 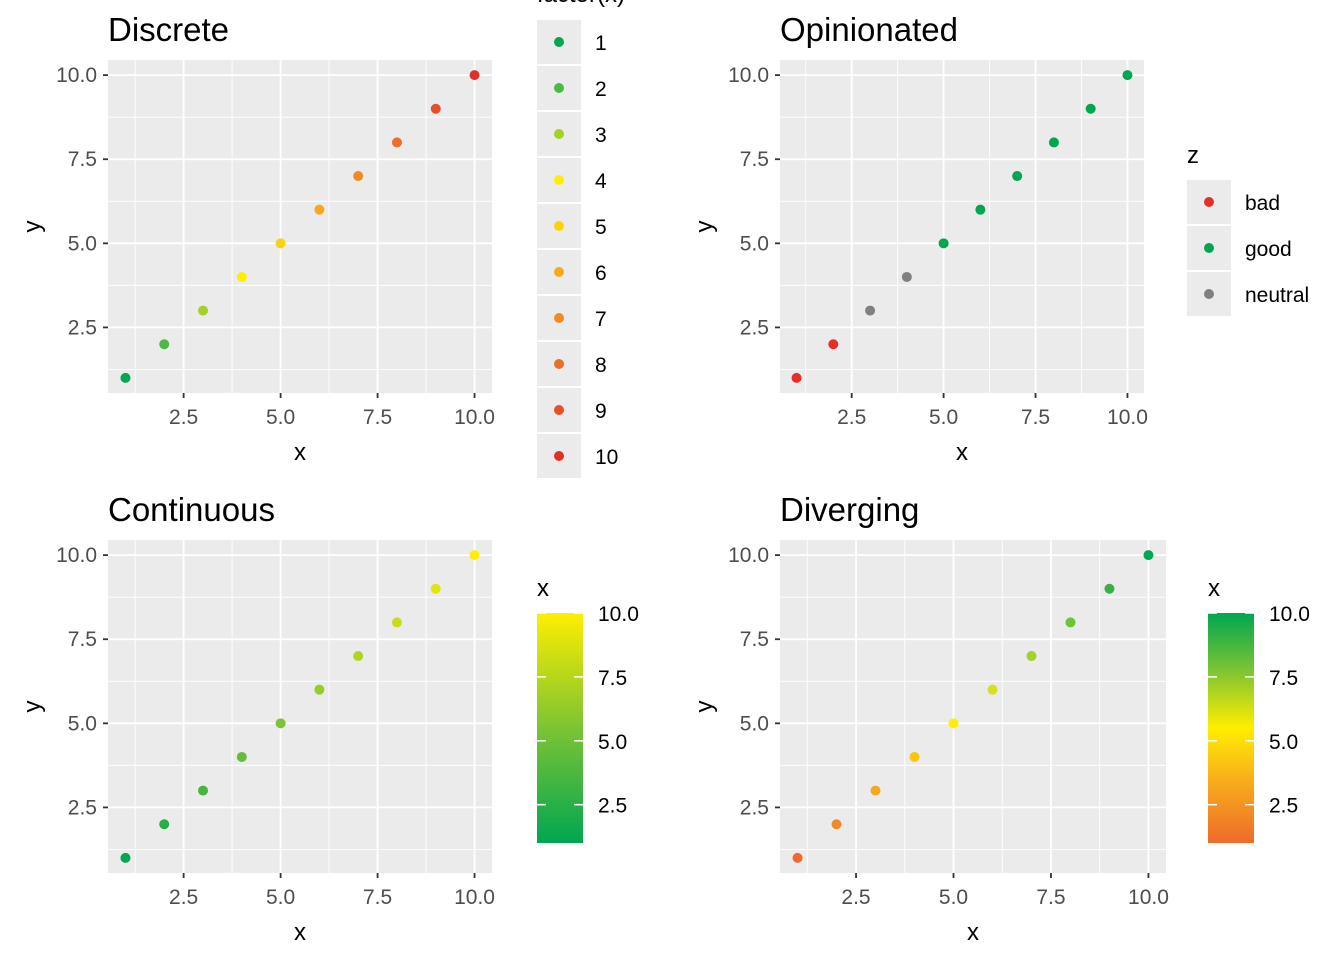 I want to click on legend-title: z, so click(x=1193, y=155).